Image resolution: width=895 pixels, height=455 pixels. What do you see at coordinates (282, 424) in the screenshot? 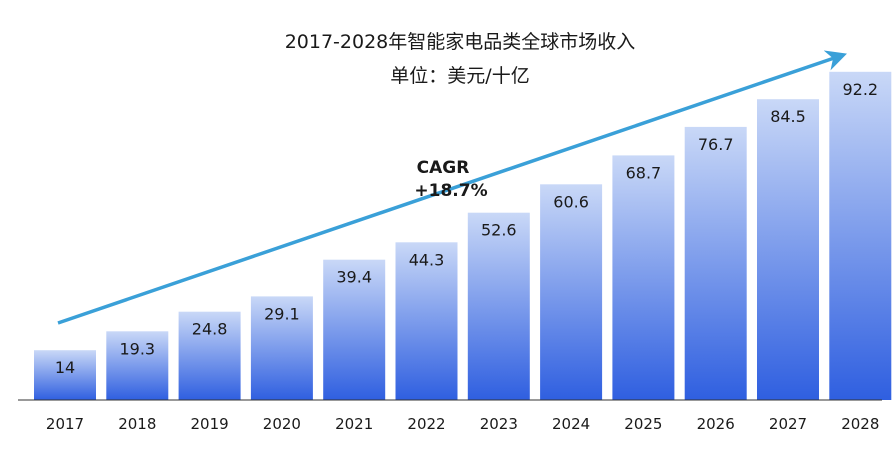
I see `x-tick-label-2020: 2020` at bounding box center [282, 424].